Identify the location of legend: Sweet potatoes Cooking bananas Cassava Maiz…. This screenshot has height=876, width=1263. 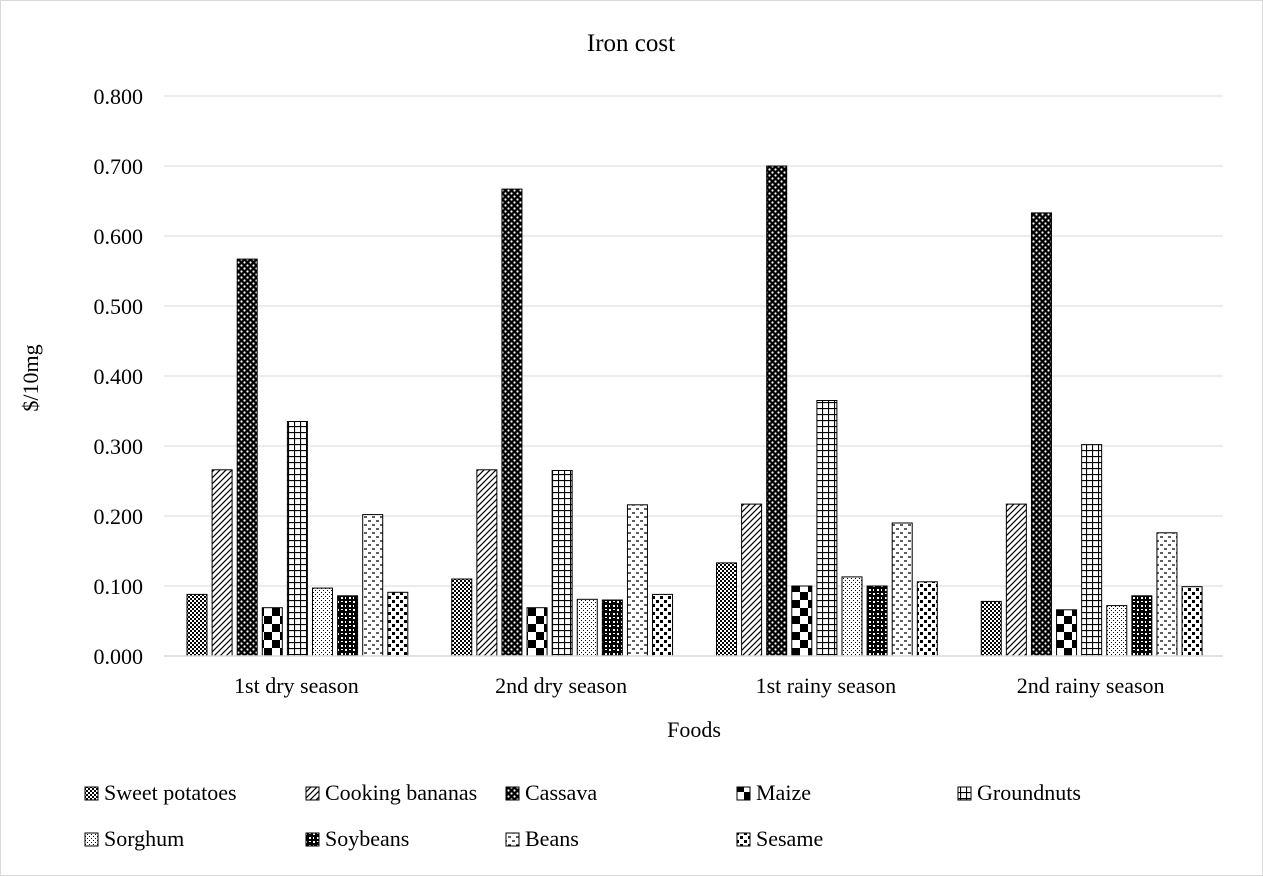
(582, 815).